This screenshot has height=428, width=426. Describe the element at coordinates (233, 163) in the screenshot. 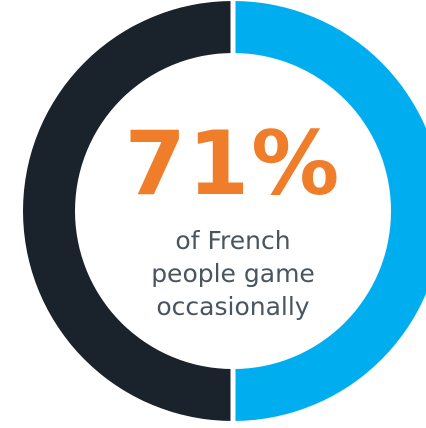

I see `headline-percentage: 71%` at that location.